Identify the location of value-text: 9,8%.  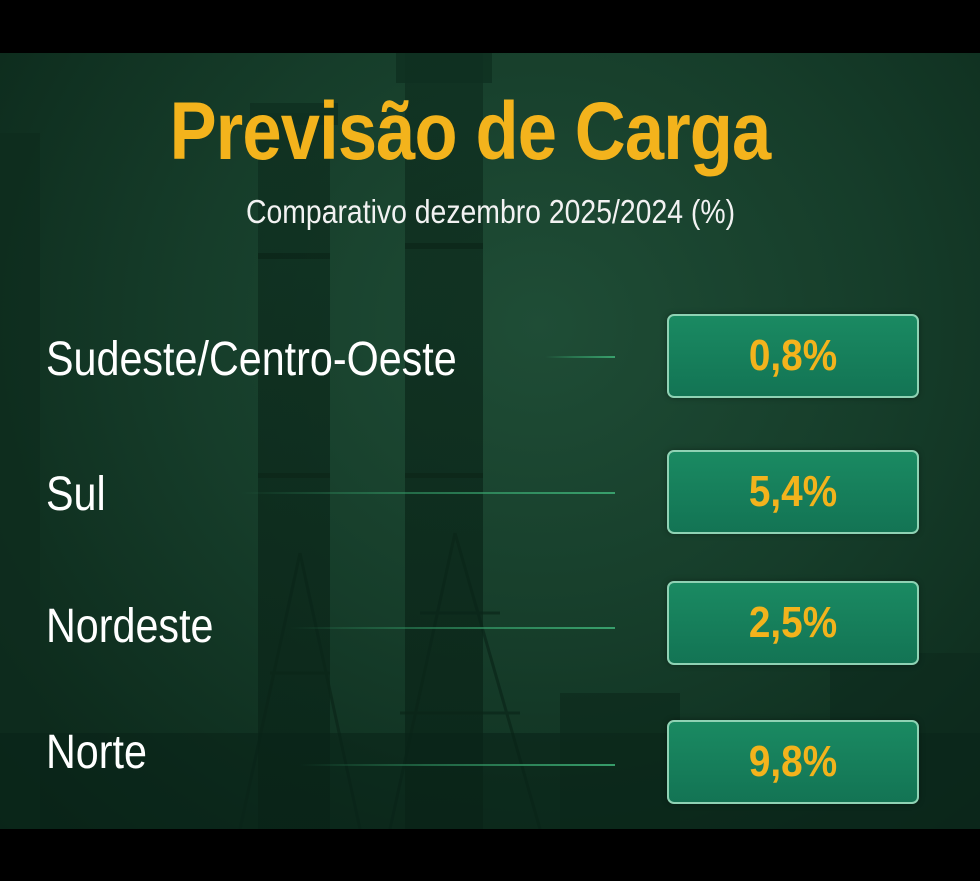
(793, 761).